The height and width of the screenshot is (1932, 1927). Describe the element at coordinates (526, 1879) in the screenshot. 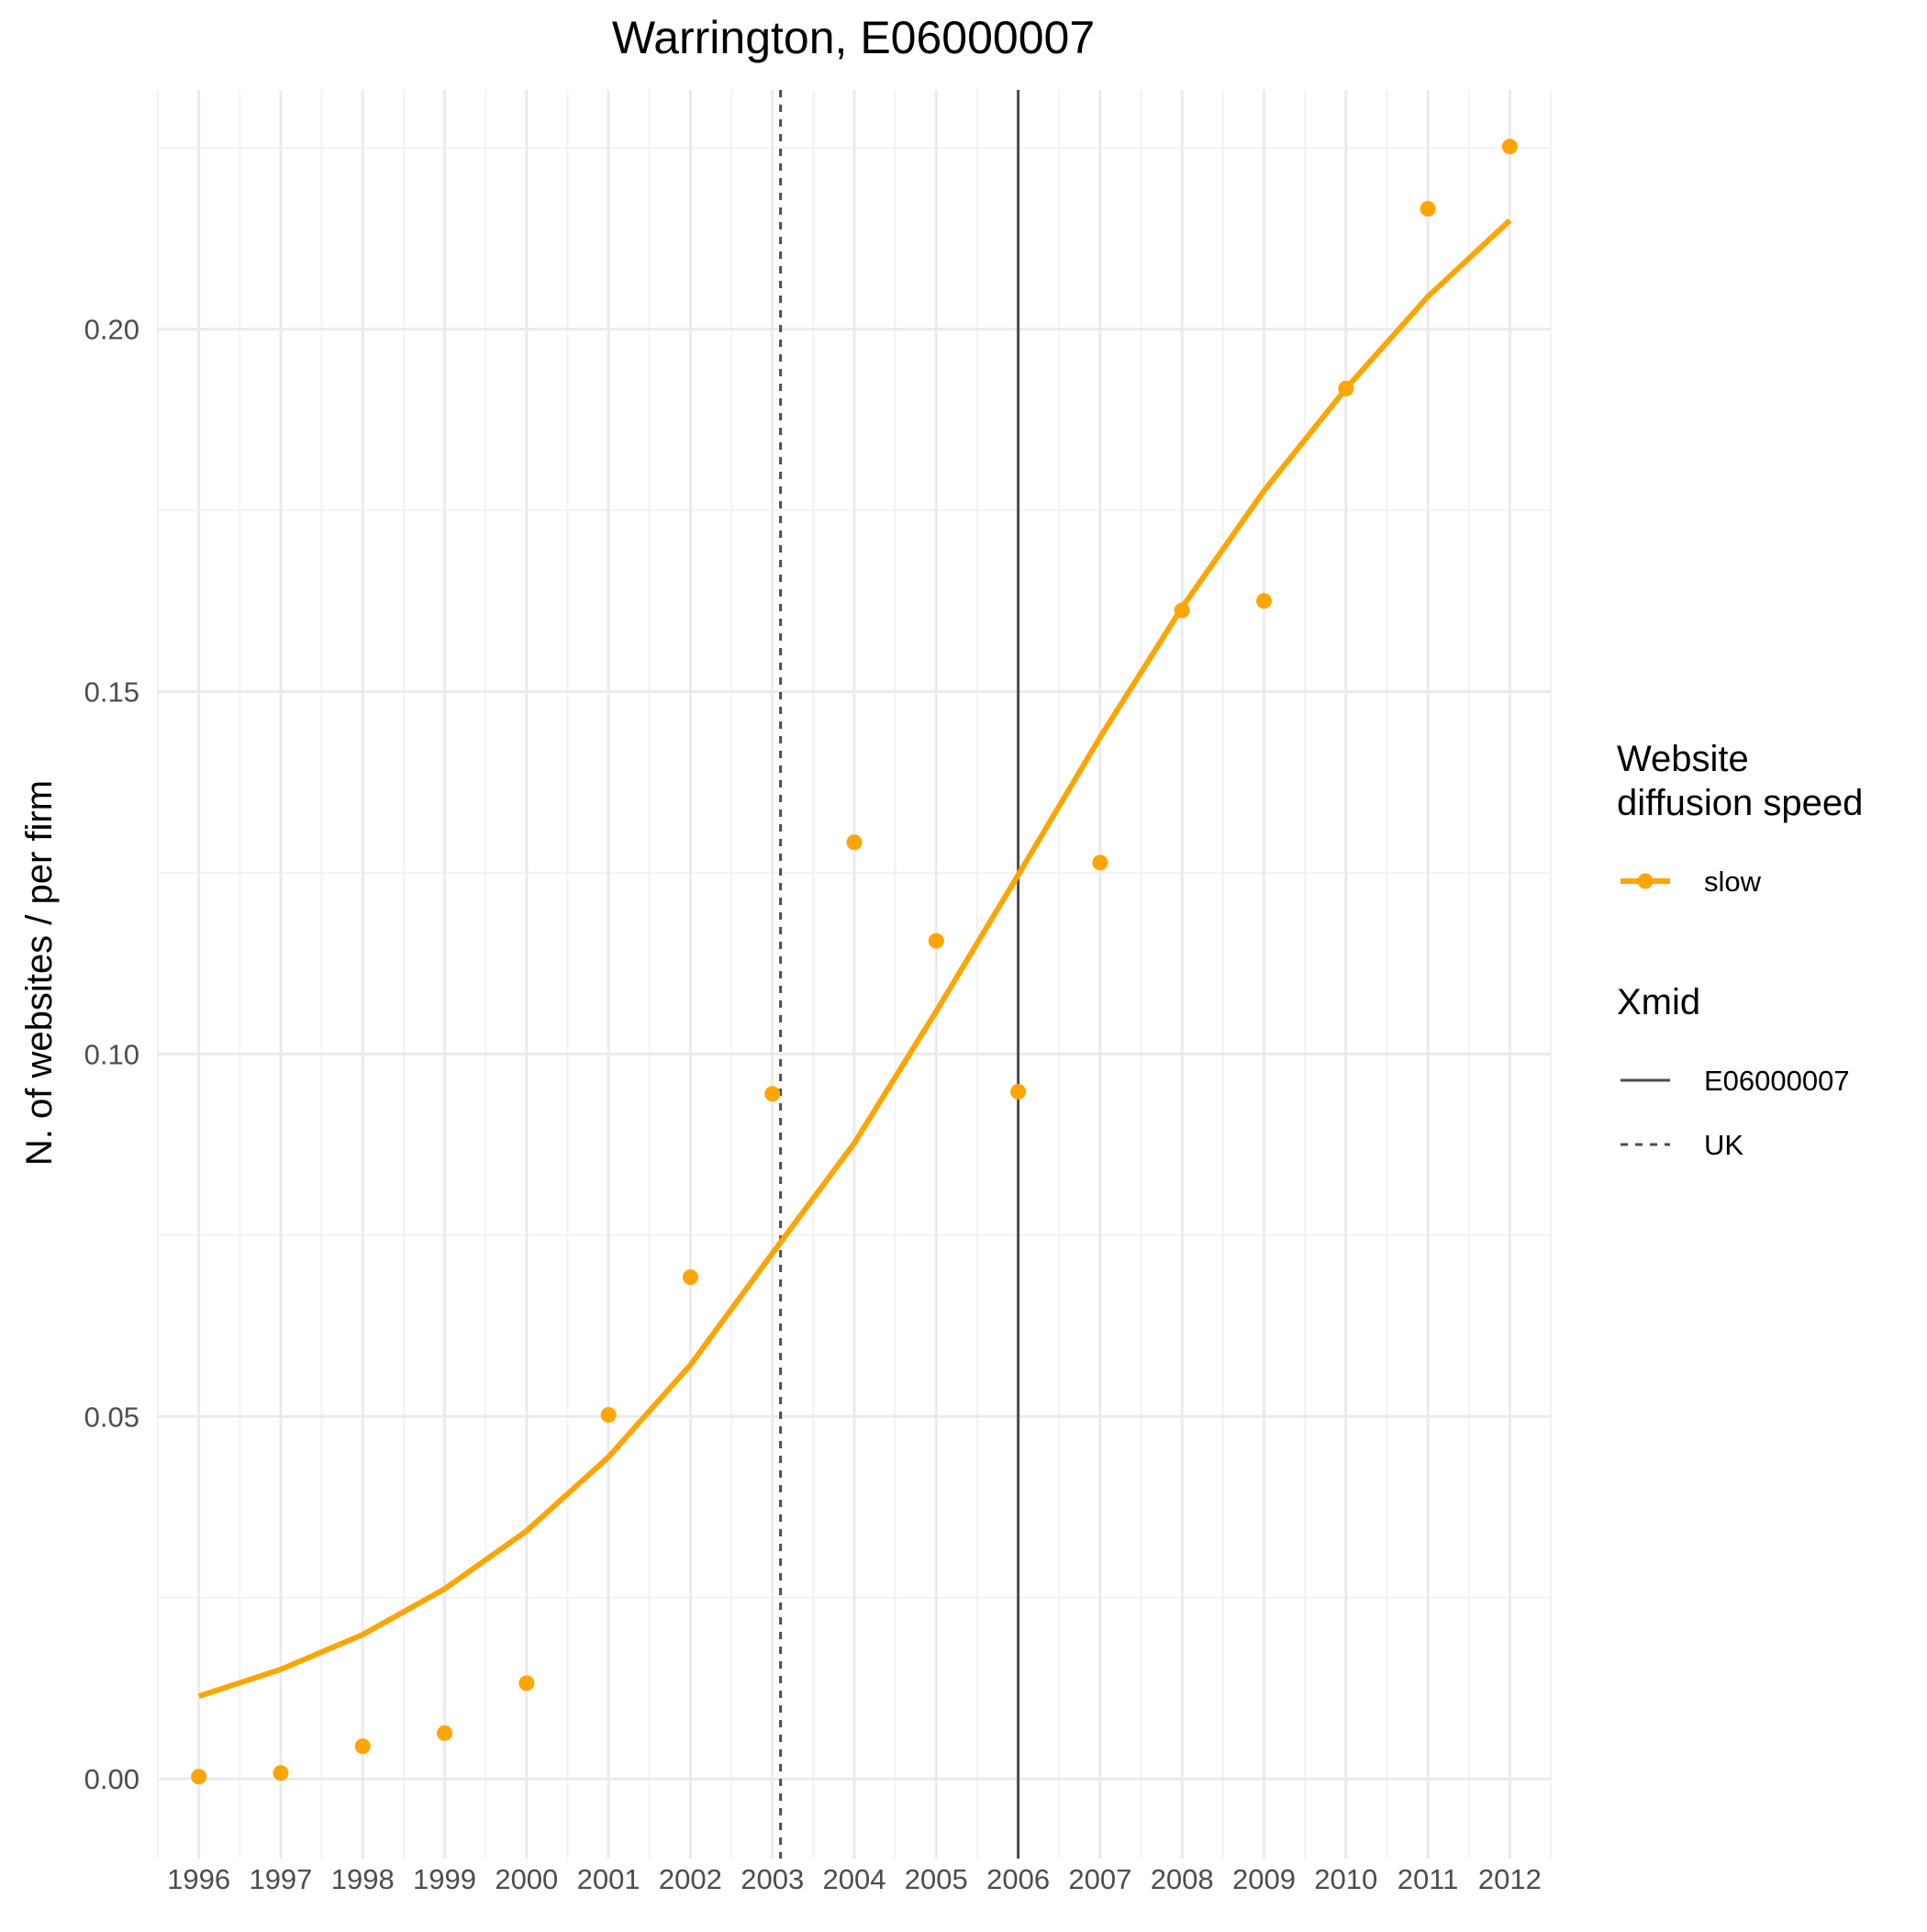

I see `x-tick-label: 2000` at that location.